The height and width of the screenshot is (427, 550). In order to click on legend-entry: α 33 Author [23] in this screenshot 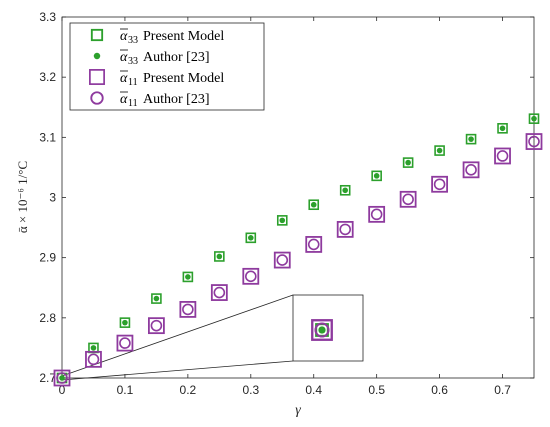, I will do `click(151, 58)`.